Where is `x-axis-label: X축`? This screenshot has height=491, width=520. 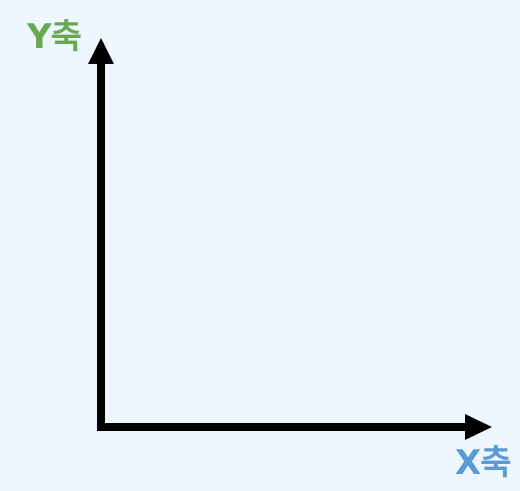 x-axis-label: X축 is located at coordinates (483, 463).